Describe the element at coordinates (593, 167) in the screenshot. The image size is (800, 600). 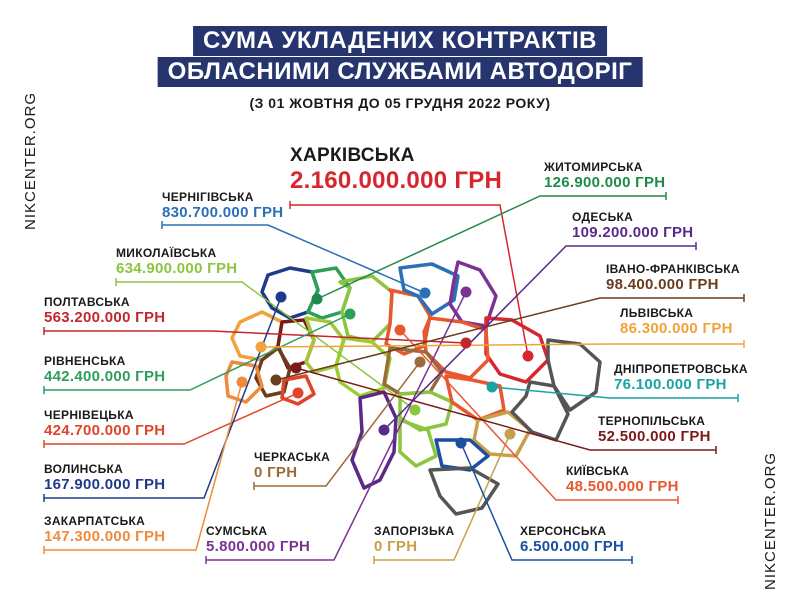
I see `region-name: ЖИТОМИРСЬКА` at that location.